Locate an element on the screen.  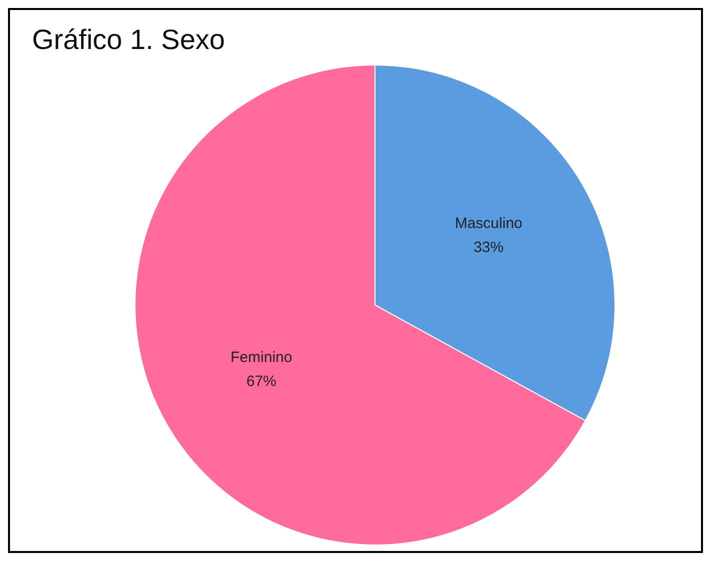
data-label: 67% is located at coordinates (261, 381).